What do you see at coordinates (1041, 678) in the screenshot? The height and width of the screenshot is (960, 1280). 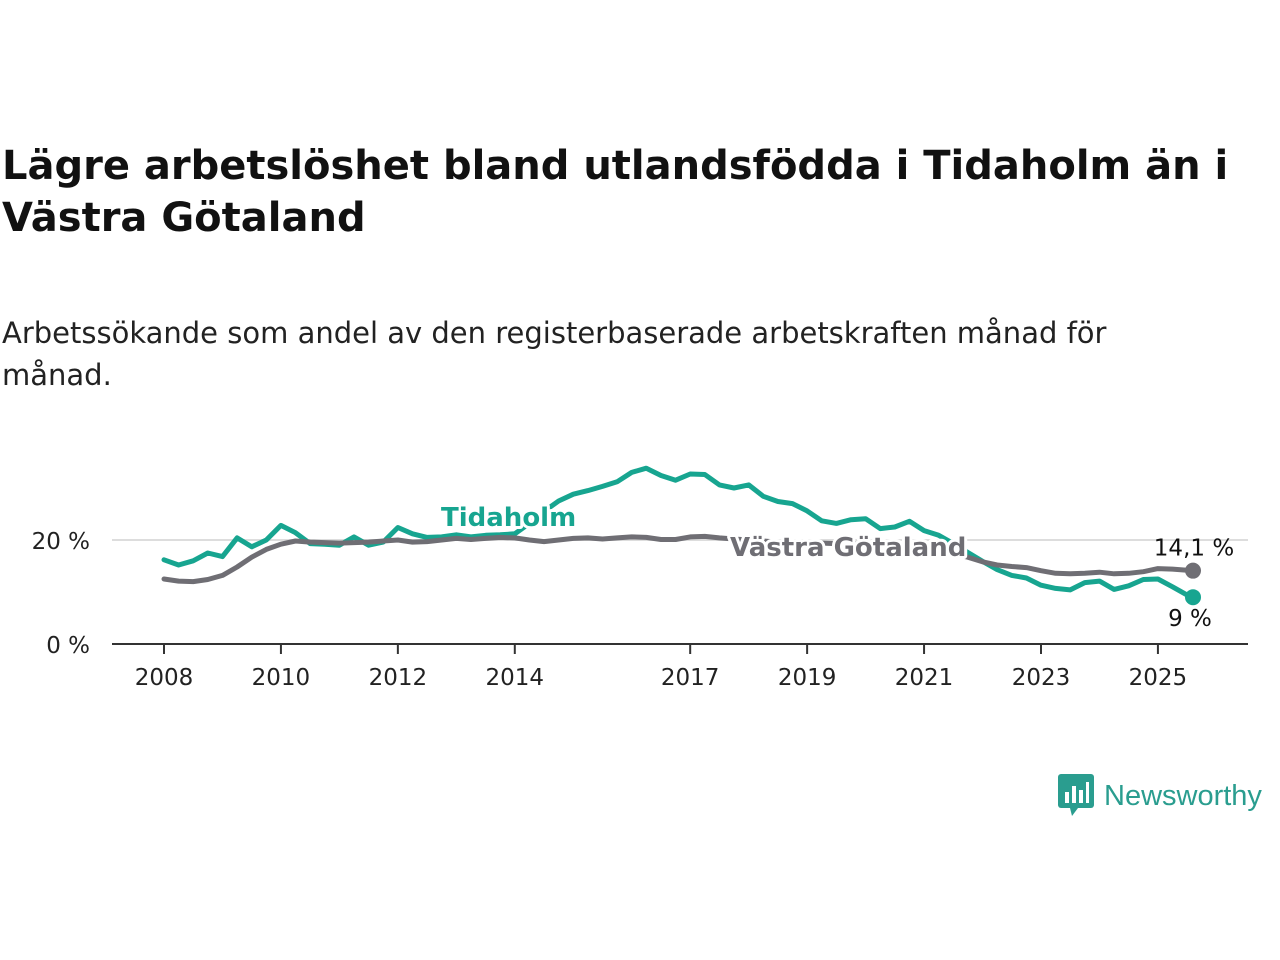 I see `x-tick-label: 2023` at bounding box center [1041, 678].